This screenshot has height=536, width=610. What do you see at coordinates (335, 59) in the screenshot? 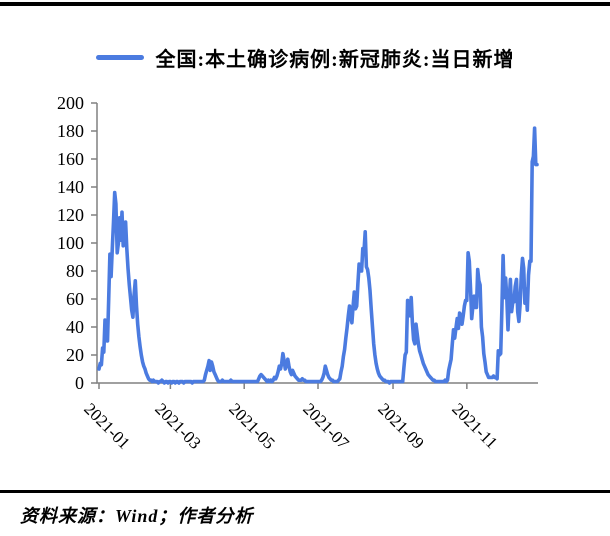
I see `legend-series-label: 全国:本土确诊病例:新冠肺炎:当日新增` at bounding box center [335, 59].